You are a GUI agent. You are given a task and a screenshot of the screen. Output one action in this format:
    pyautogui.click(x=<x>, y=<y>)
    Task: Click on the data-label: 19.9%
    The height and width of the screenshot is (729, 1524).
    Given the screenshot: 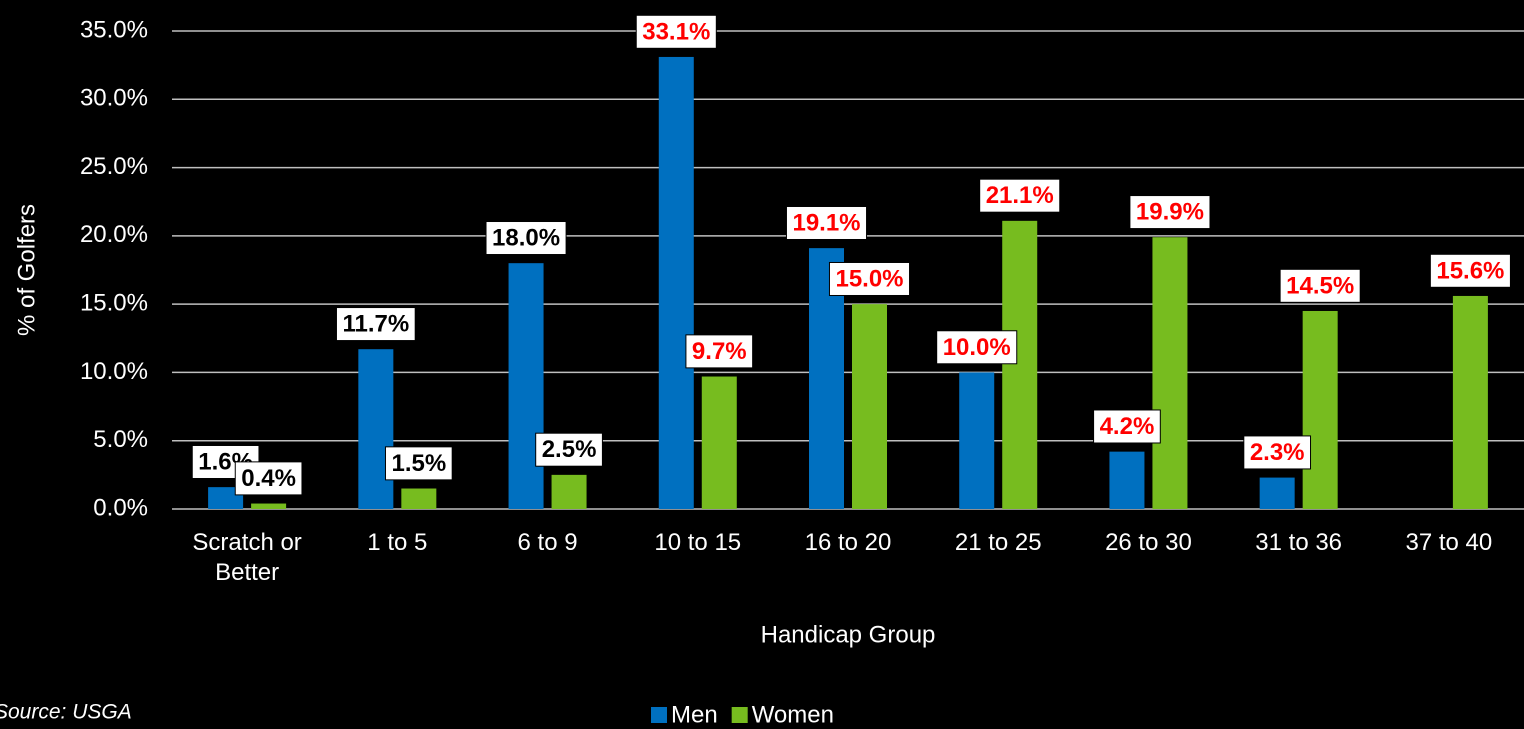 What is the action you would take?
    pyautogui.click(x=1170, y=212)
    